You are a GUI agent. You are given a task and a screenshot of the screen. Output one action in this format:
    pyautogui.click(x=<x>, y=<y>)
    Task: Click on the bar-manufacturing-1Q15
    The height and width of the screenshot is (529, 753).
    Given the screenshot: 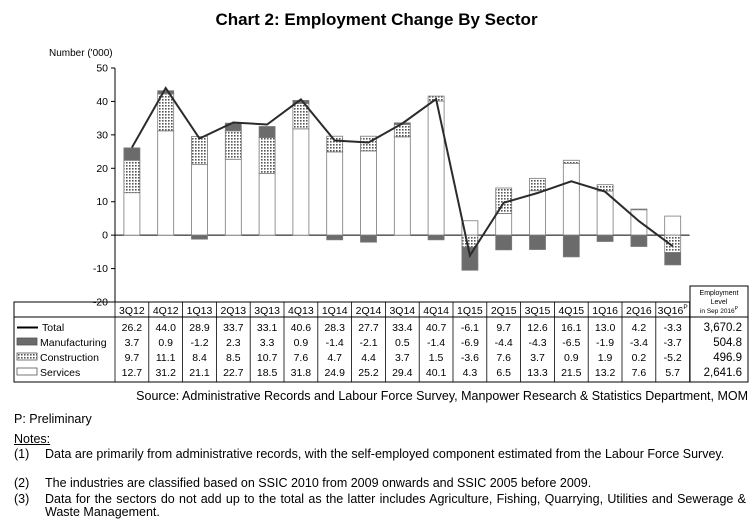 What is the action you would take?
    pyautogui.click(x=470, y=258)
    